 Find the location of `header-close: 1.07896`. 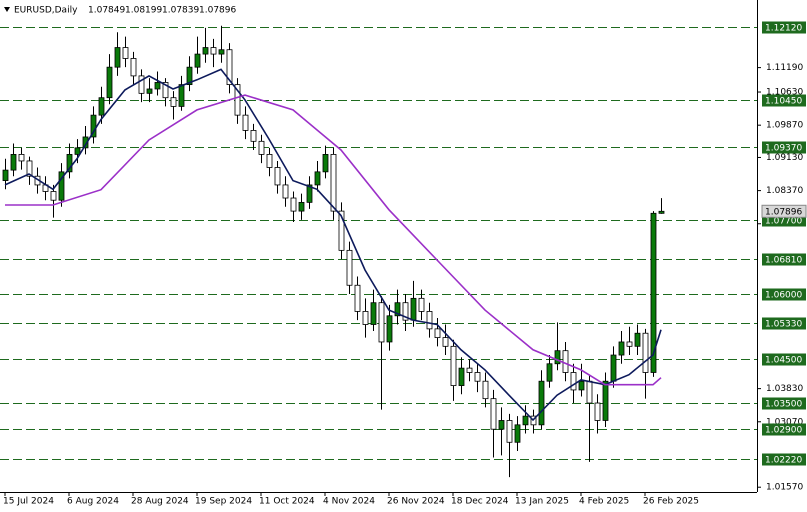

header-close: 1.07896 is located at coordinates (217, 11).